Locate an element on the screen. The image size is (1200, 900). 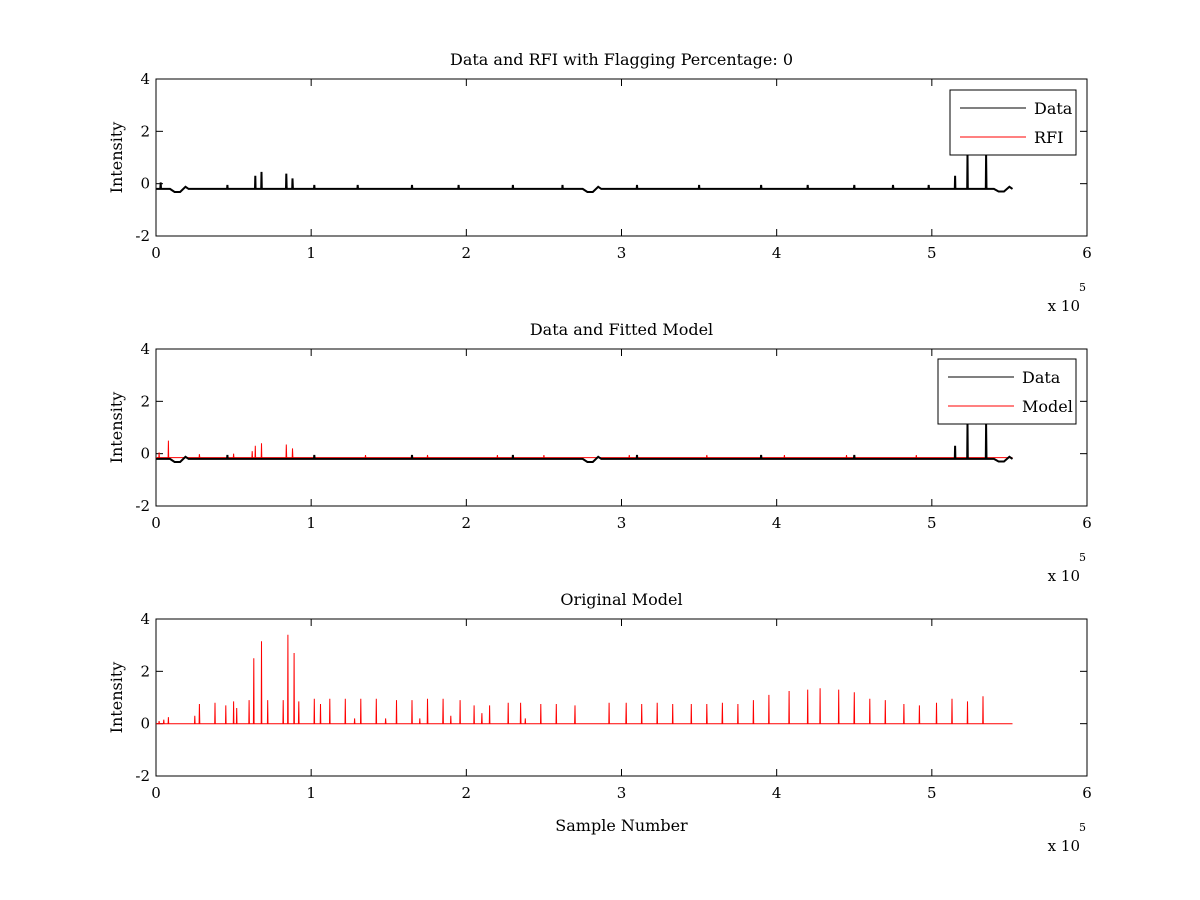
series-line-model is located at coordinates (584, 679).